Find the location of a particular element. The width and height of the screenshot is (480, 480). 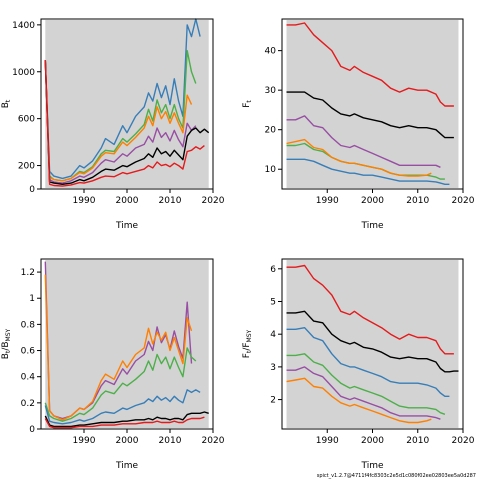

y-axis-label: Bt/BMSY is located at coordinates (6, 343).